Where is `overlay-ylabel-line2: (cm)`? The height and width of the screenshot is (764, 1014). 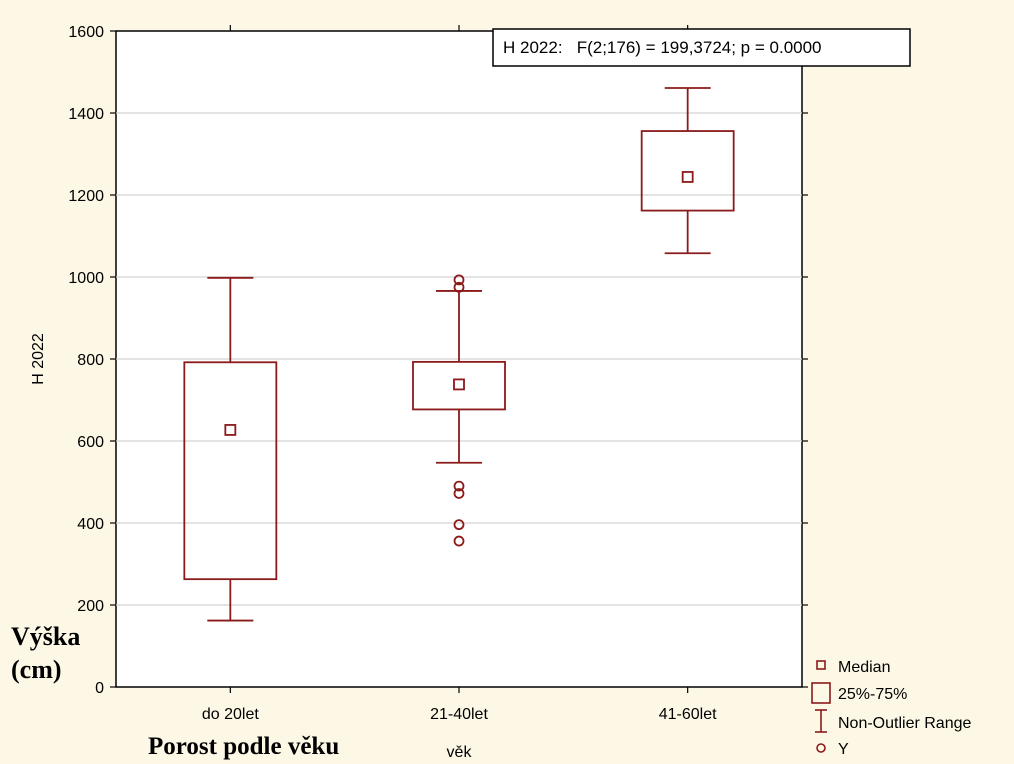
overlay-ylabel-line2: (cm) is located at coordinates (36, 669).